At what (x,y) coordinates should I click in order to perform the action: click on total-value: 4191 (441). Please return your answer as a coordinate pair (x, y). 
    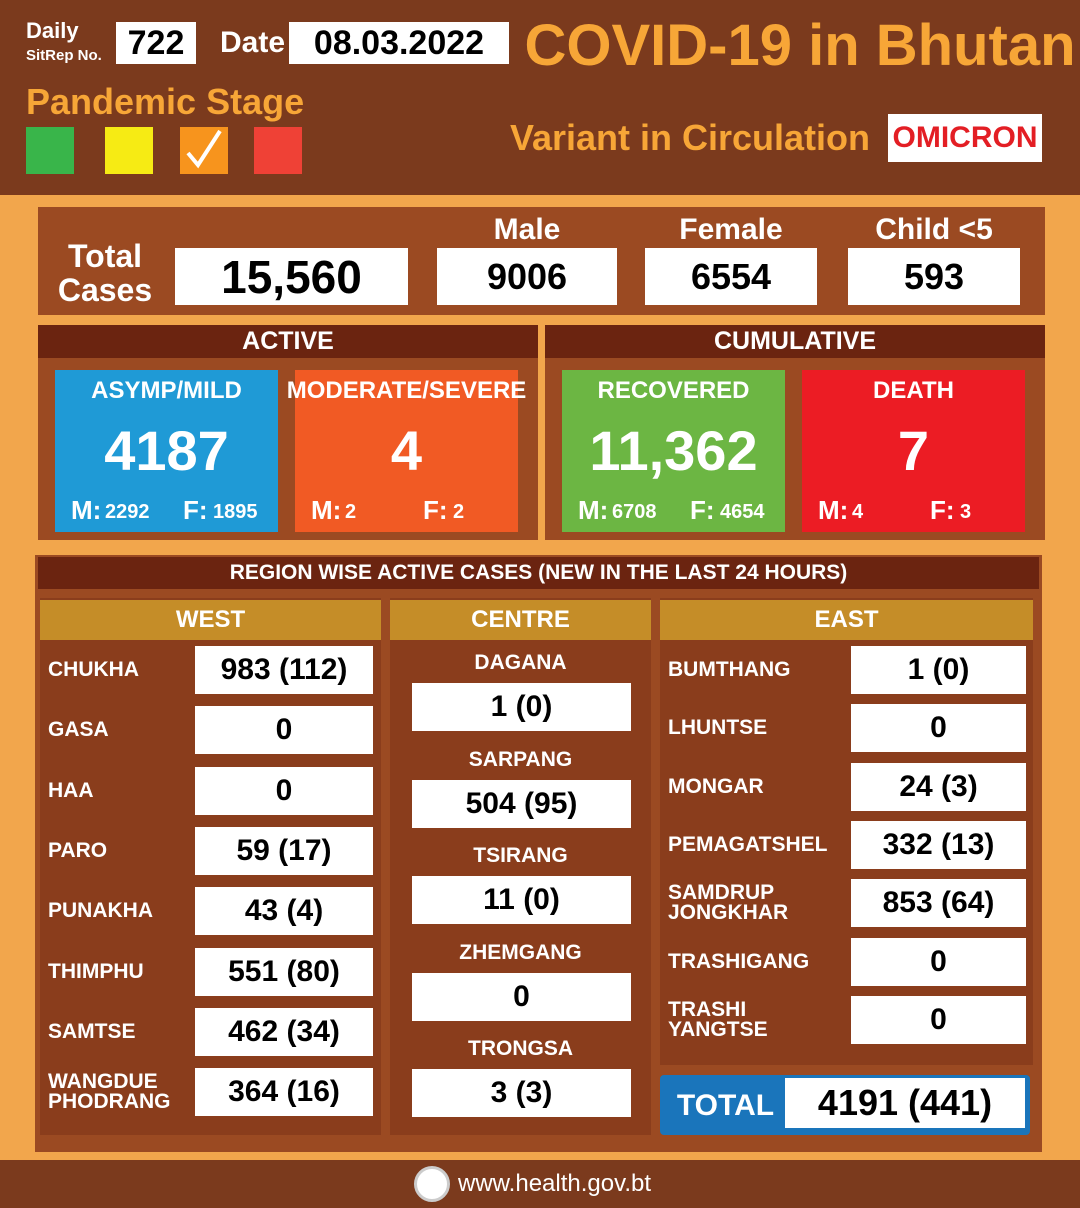
    Looking at the image, I should click on (905, 1103).